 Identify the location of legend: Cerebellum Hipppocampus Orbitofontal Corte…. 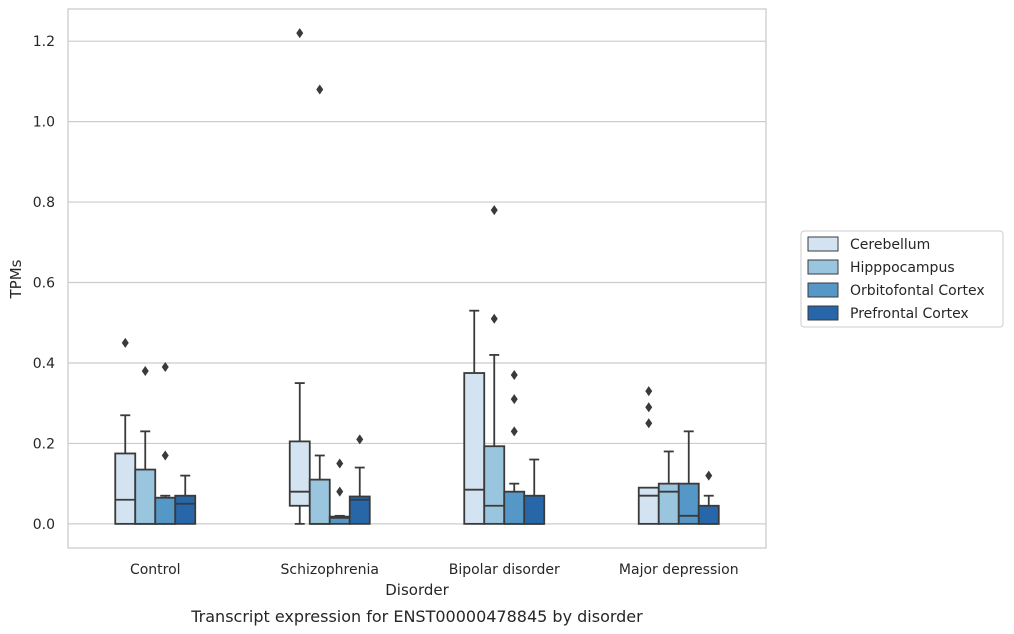
(902, 279).